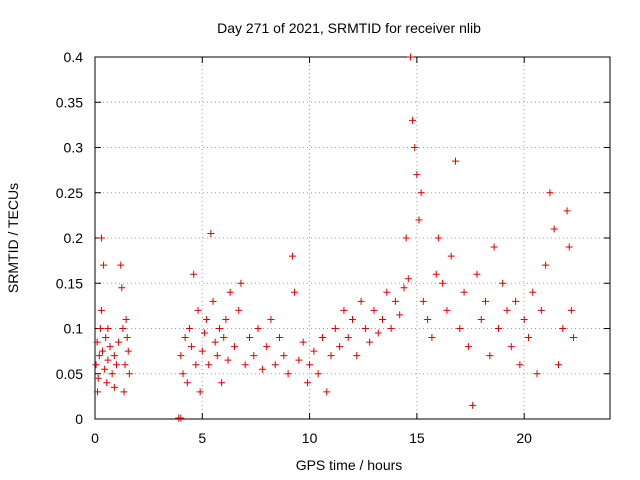  I want to click on y-tick-label: 0.2, so click(74, 238).